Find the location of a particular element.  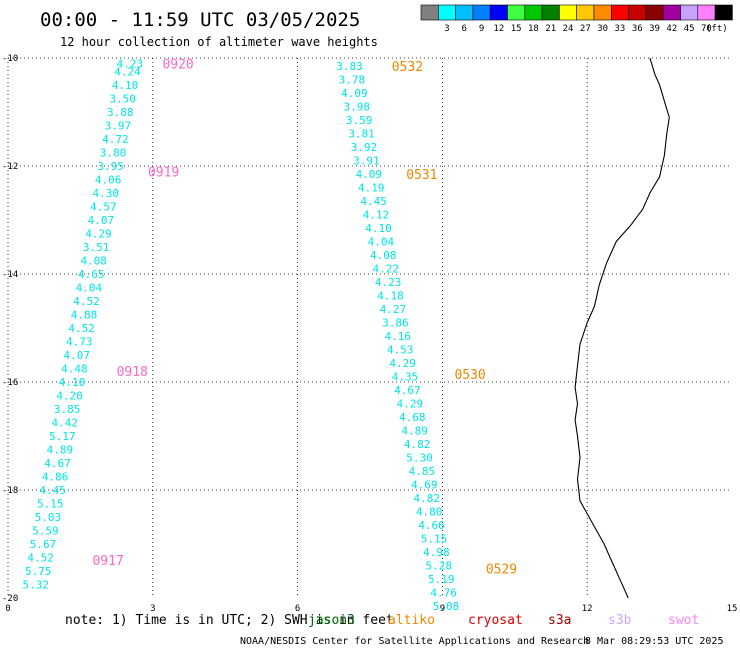

wave-height-label: 4.65 is located at coordinates (91, 274).